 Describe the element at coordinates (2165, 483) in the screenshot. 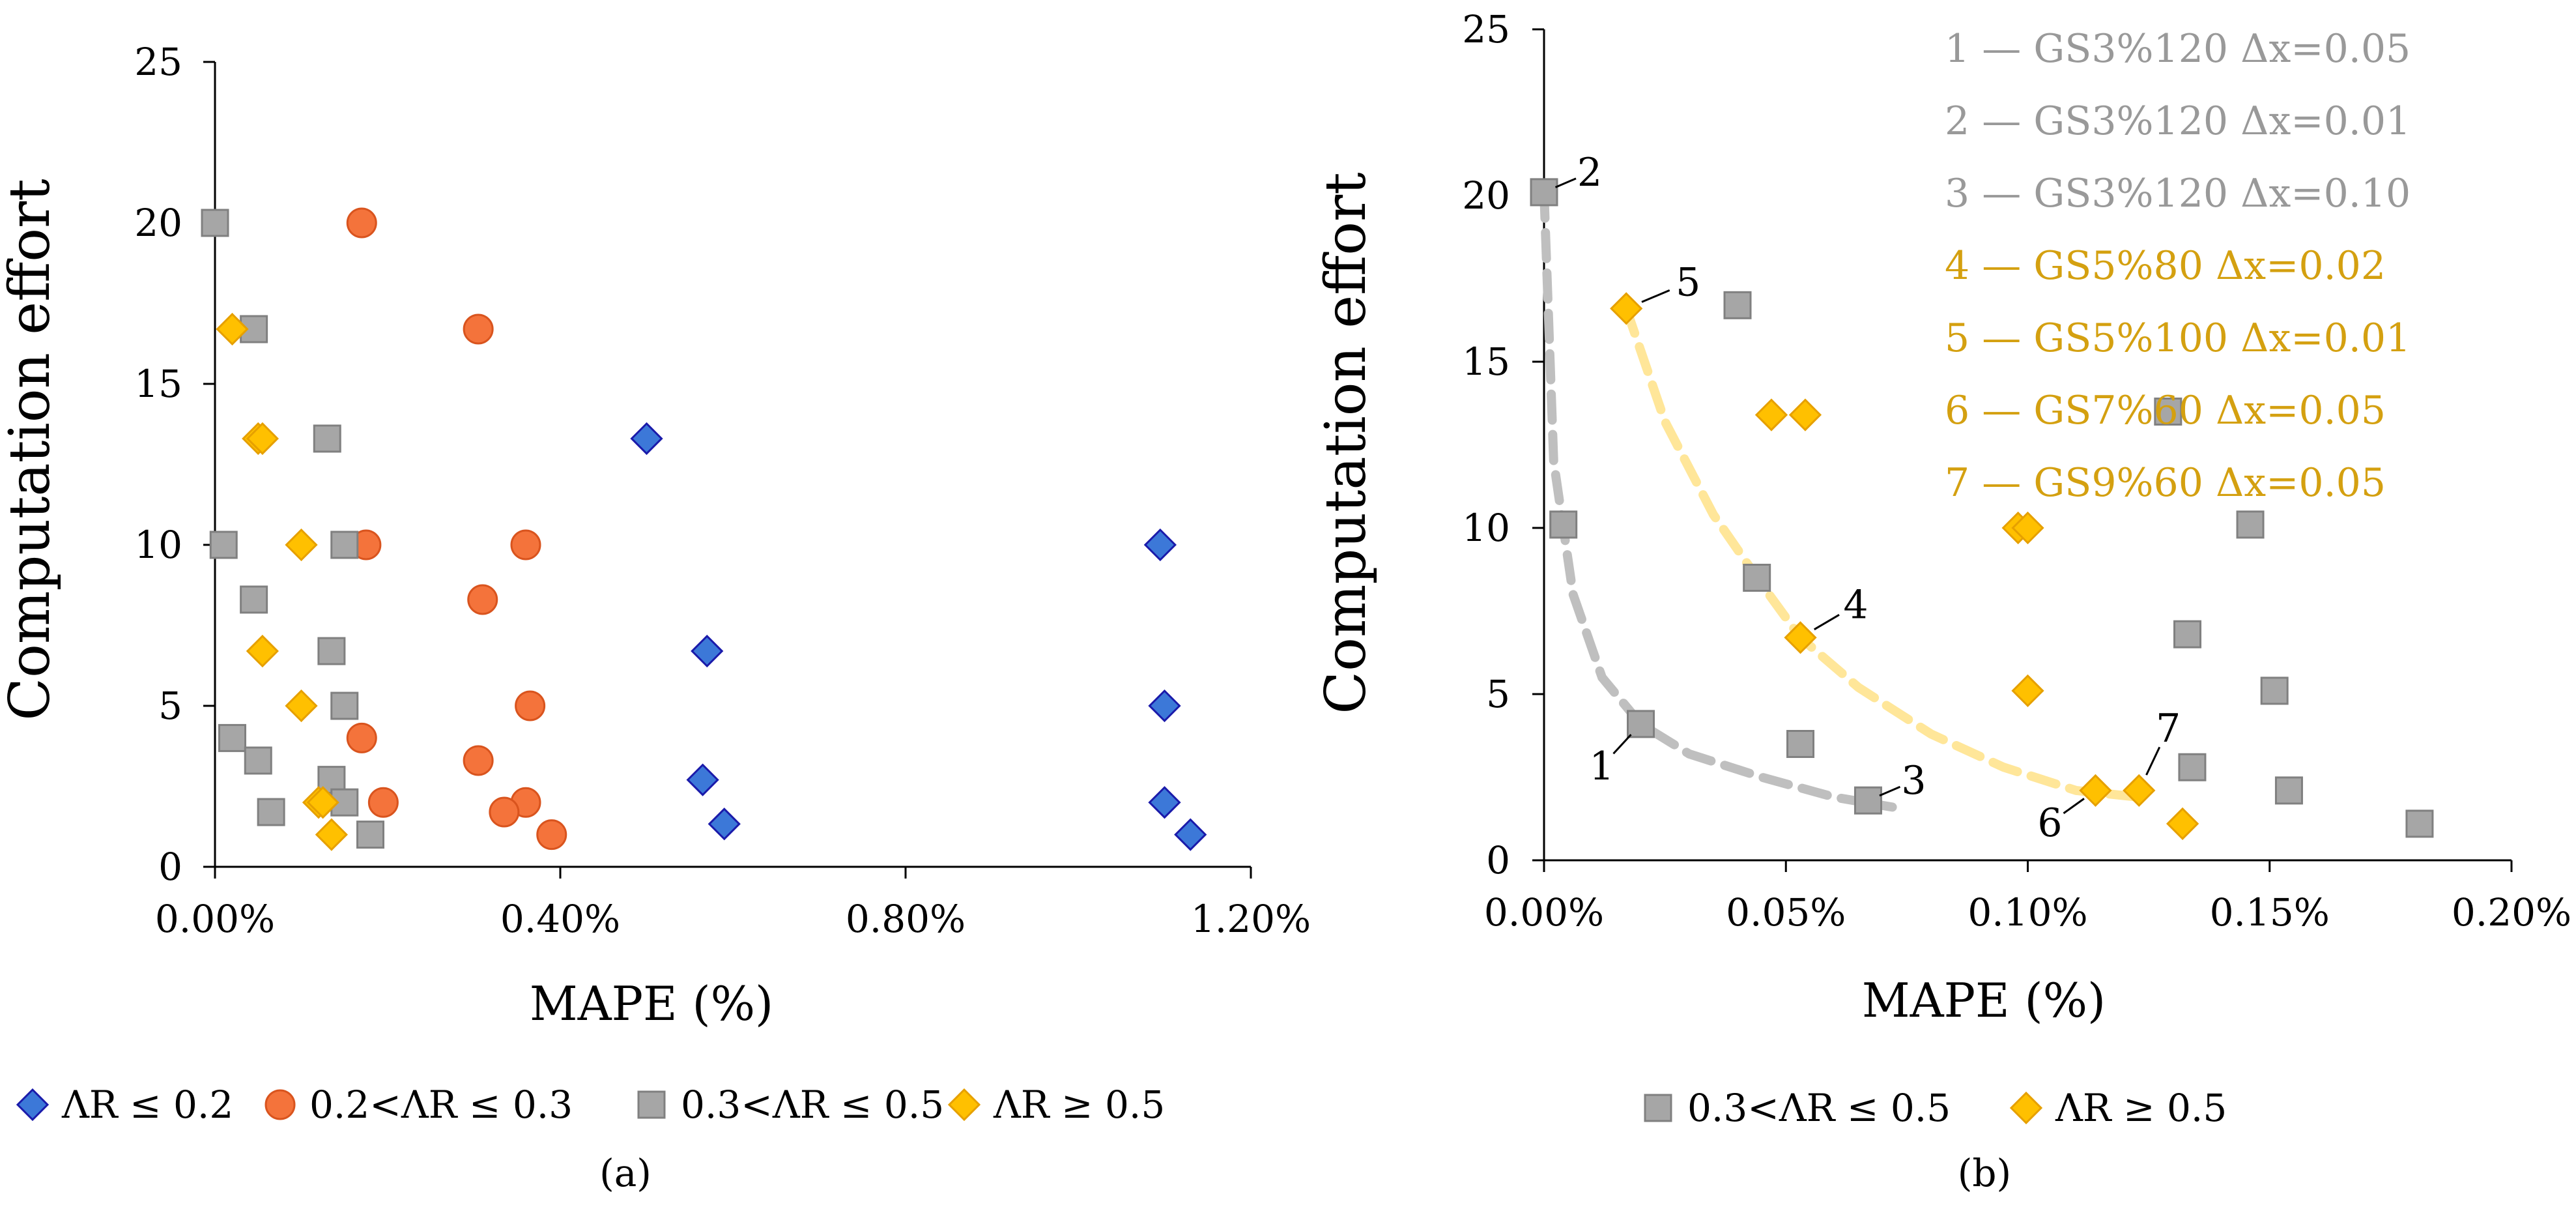

I see `legend-list-item: 7 — GS9%60 Δx=0.05` at that location.